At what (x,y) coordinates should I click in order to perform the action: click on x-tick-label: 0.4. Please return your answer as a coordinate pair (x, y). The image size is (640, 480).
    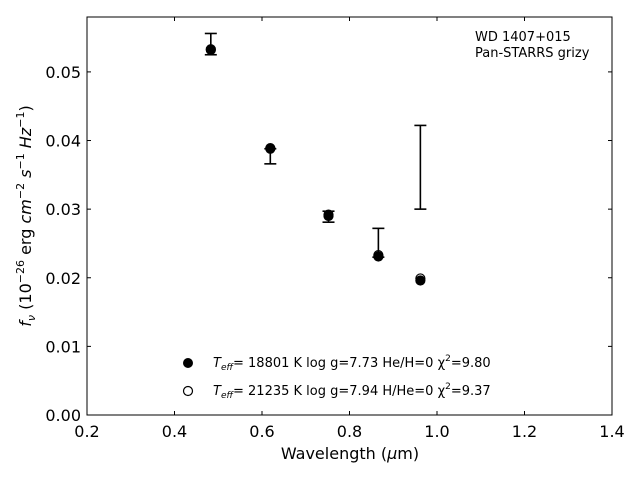
    Looking at the image, I should click on (174, 431).